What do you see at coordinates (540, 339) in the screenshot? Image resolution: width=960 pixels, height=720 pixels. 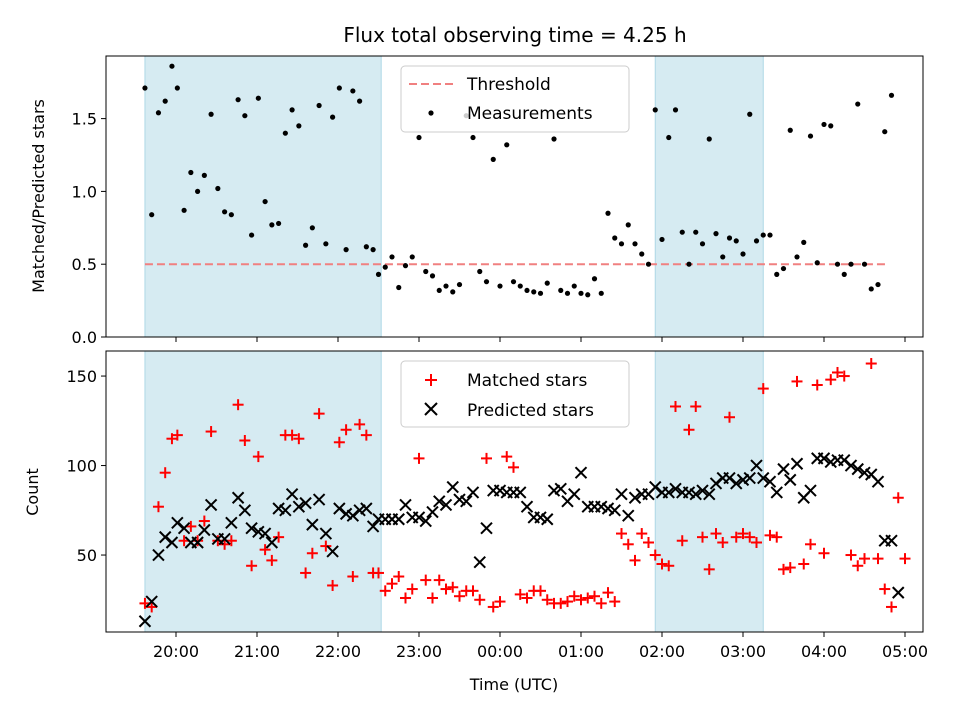 I see `ratio-panel-x-ticks` at bounding box center [540, 339].